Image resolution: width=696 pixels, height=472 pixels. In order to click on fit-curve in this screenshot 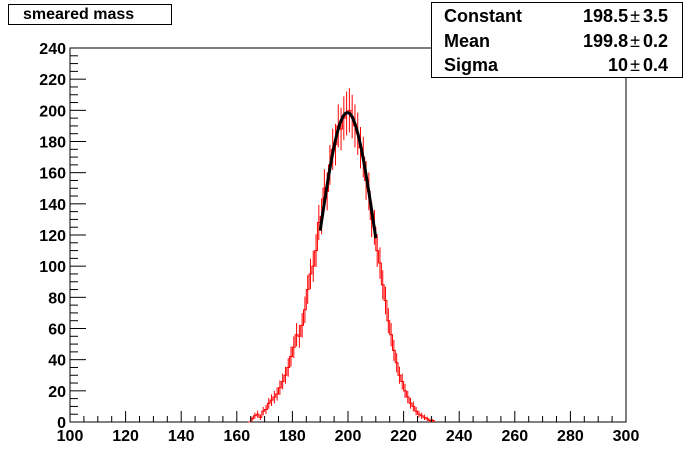, I will do `click(348, 175)`.